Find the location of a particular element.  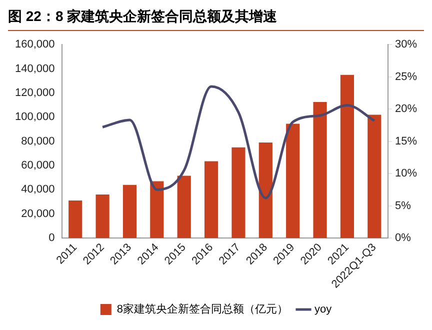

legend-label: 8家建筑央企新签合同总额（亿元） is located at coordinates (202, 309).